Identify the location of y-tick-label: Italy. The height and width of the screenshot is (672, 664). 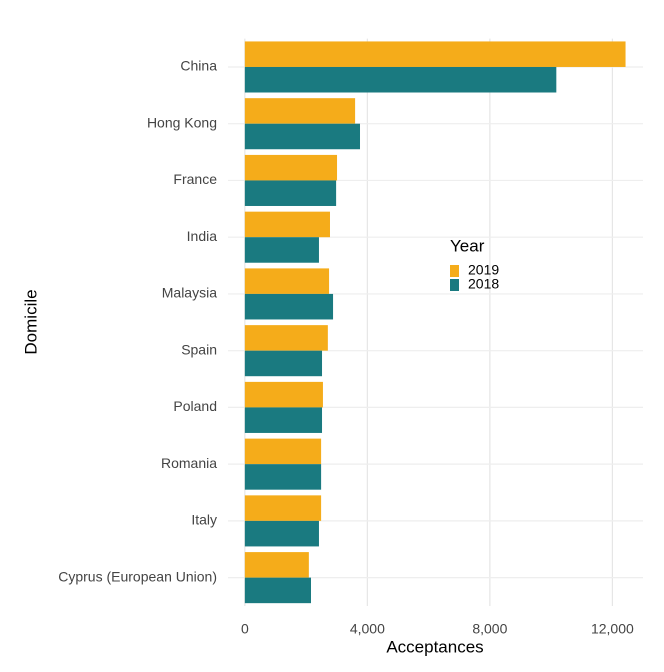
(204, 520).